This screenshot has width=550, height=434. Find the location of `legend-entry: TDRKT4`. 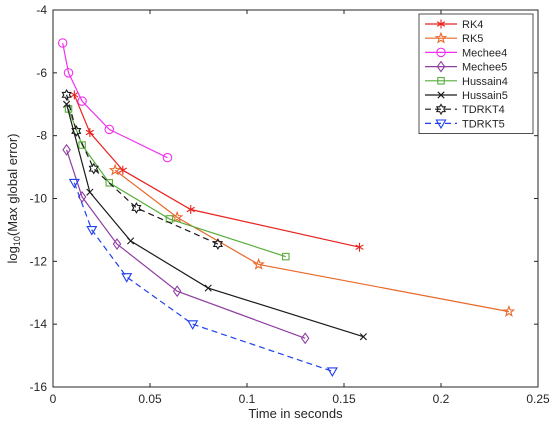

legend-entry: TDRKT4 is located at coordinates (465, 109).